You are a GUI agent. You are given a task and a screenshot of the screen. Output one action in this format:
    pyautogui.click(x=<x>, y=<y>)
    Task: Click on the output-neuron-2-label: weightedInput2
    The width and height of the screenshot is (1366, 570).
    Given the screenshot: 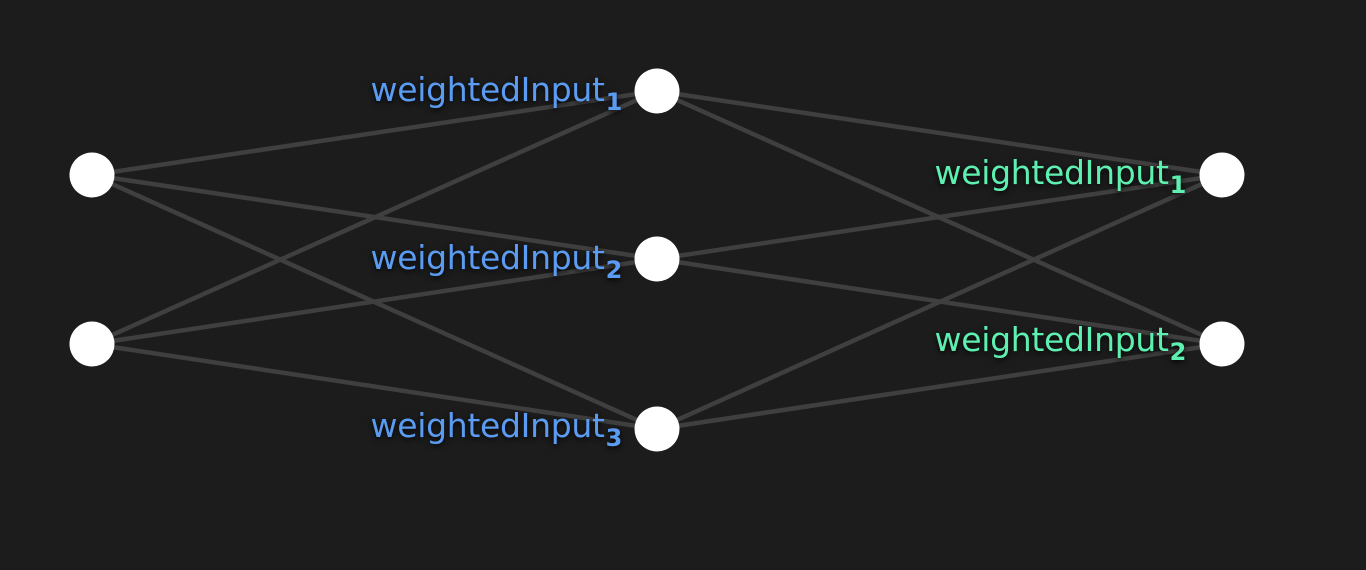 What is the action you would take?
    pyautogui.click(x=1060, y=343)
    